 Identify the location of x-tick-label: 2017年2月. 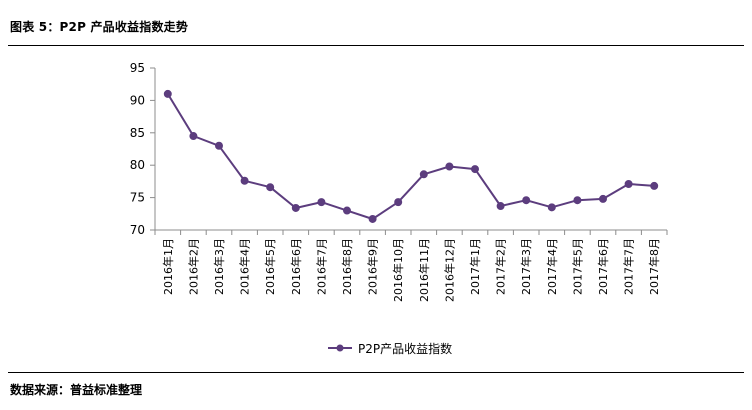
(501, 266).